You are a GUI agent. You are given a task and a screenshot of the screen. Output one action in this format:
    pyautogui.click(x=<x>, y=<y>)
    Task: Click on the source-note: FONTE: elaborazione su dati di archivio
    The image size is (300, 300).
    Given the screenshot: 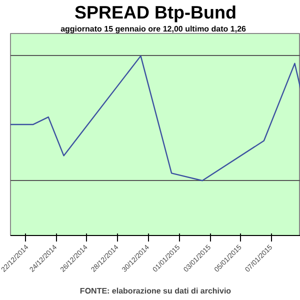 What is the action you would take?
    pyautogui.click(x=156, y=291)
    